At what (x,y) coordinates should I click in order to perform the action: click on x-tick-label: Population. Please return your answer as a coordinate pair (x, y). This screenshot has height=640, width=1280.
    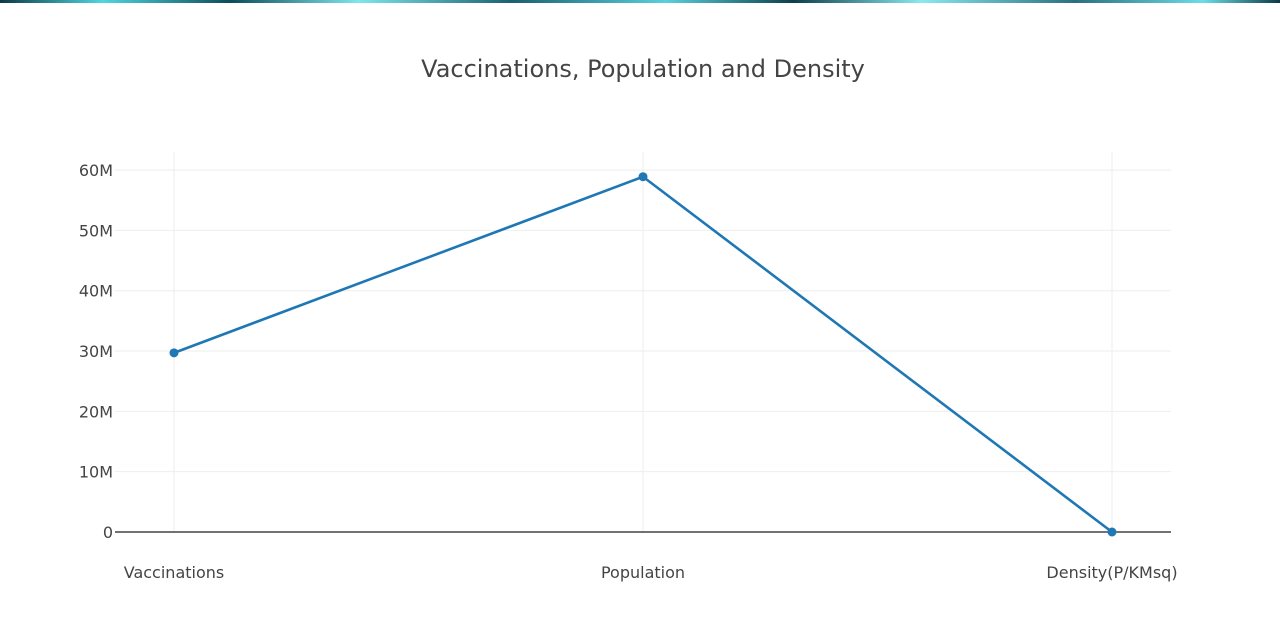
    Looking at the image, I should click on (643, 572).